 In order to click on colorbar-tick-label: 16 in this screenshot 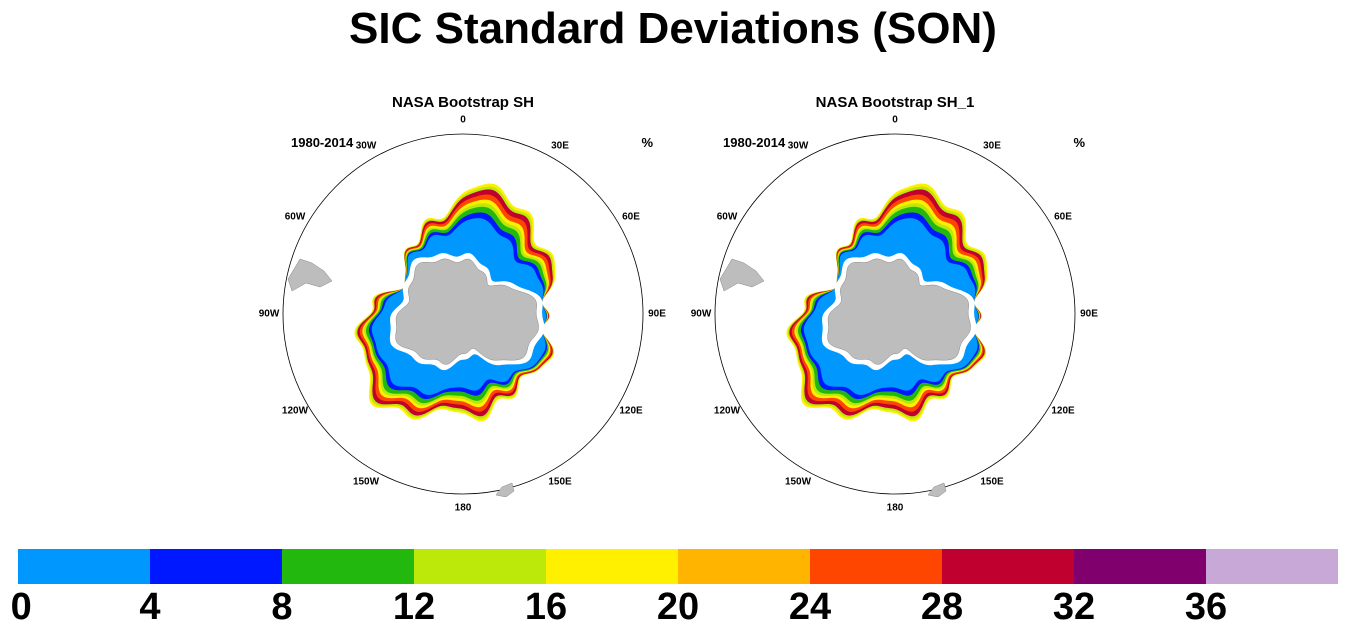, I will do `click(546, 607)`.